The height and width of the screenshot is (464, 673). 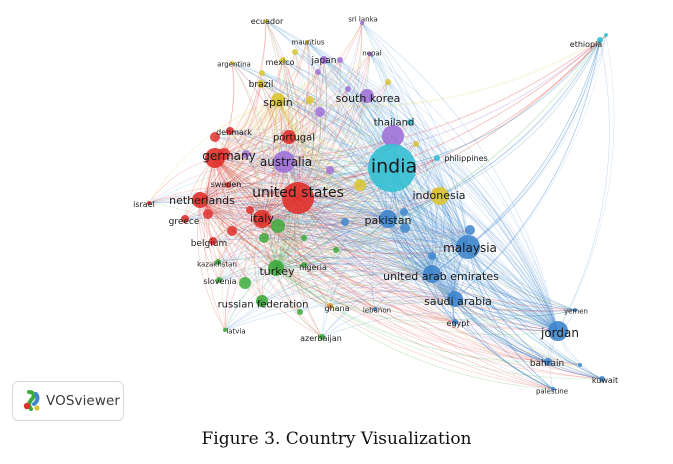 I want to click on label-greece: greece, so click(x=184, y=222).